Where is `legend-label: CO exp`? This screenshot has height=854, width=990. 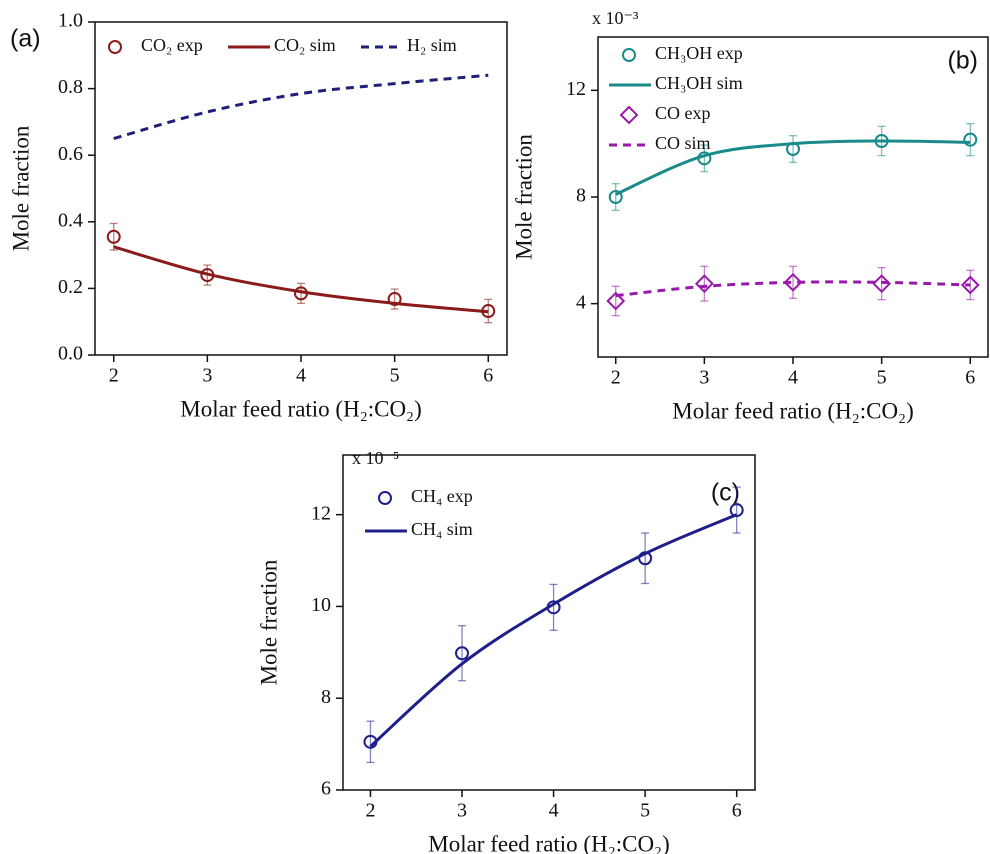 legend-label: CO exp is located at coordinates (683, 113).